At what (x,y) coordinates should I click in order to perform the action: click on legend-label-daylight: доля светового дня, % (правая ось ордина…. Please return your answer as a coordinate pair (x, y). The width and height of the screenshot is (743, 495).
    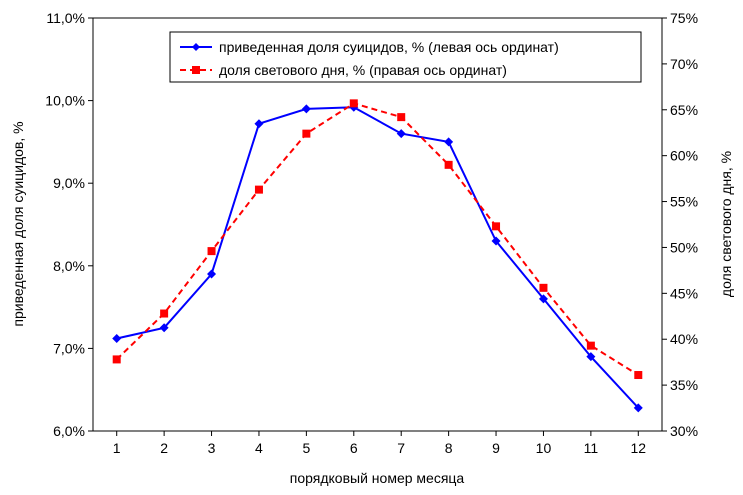
    Looking at the image, I should click on (363, 70).